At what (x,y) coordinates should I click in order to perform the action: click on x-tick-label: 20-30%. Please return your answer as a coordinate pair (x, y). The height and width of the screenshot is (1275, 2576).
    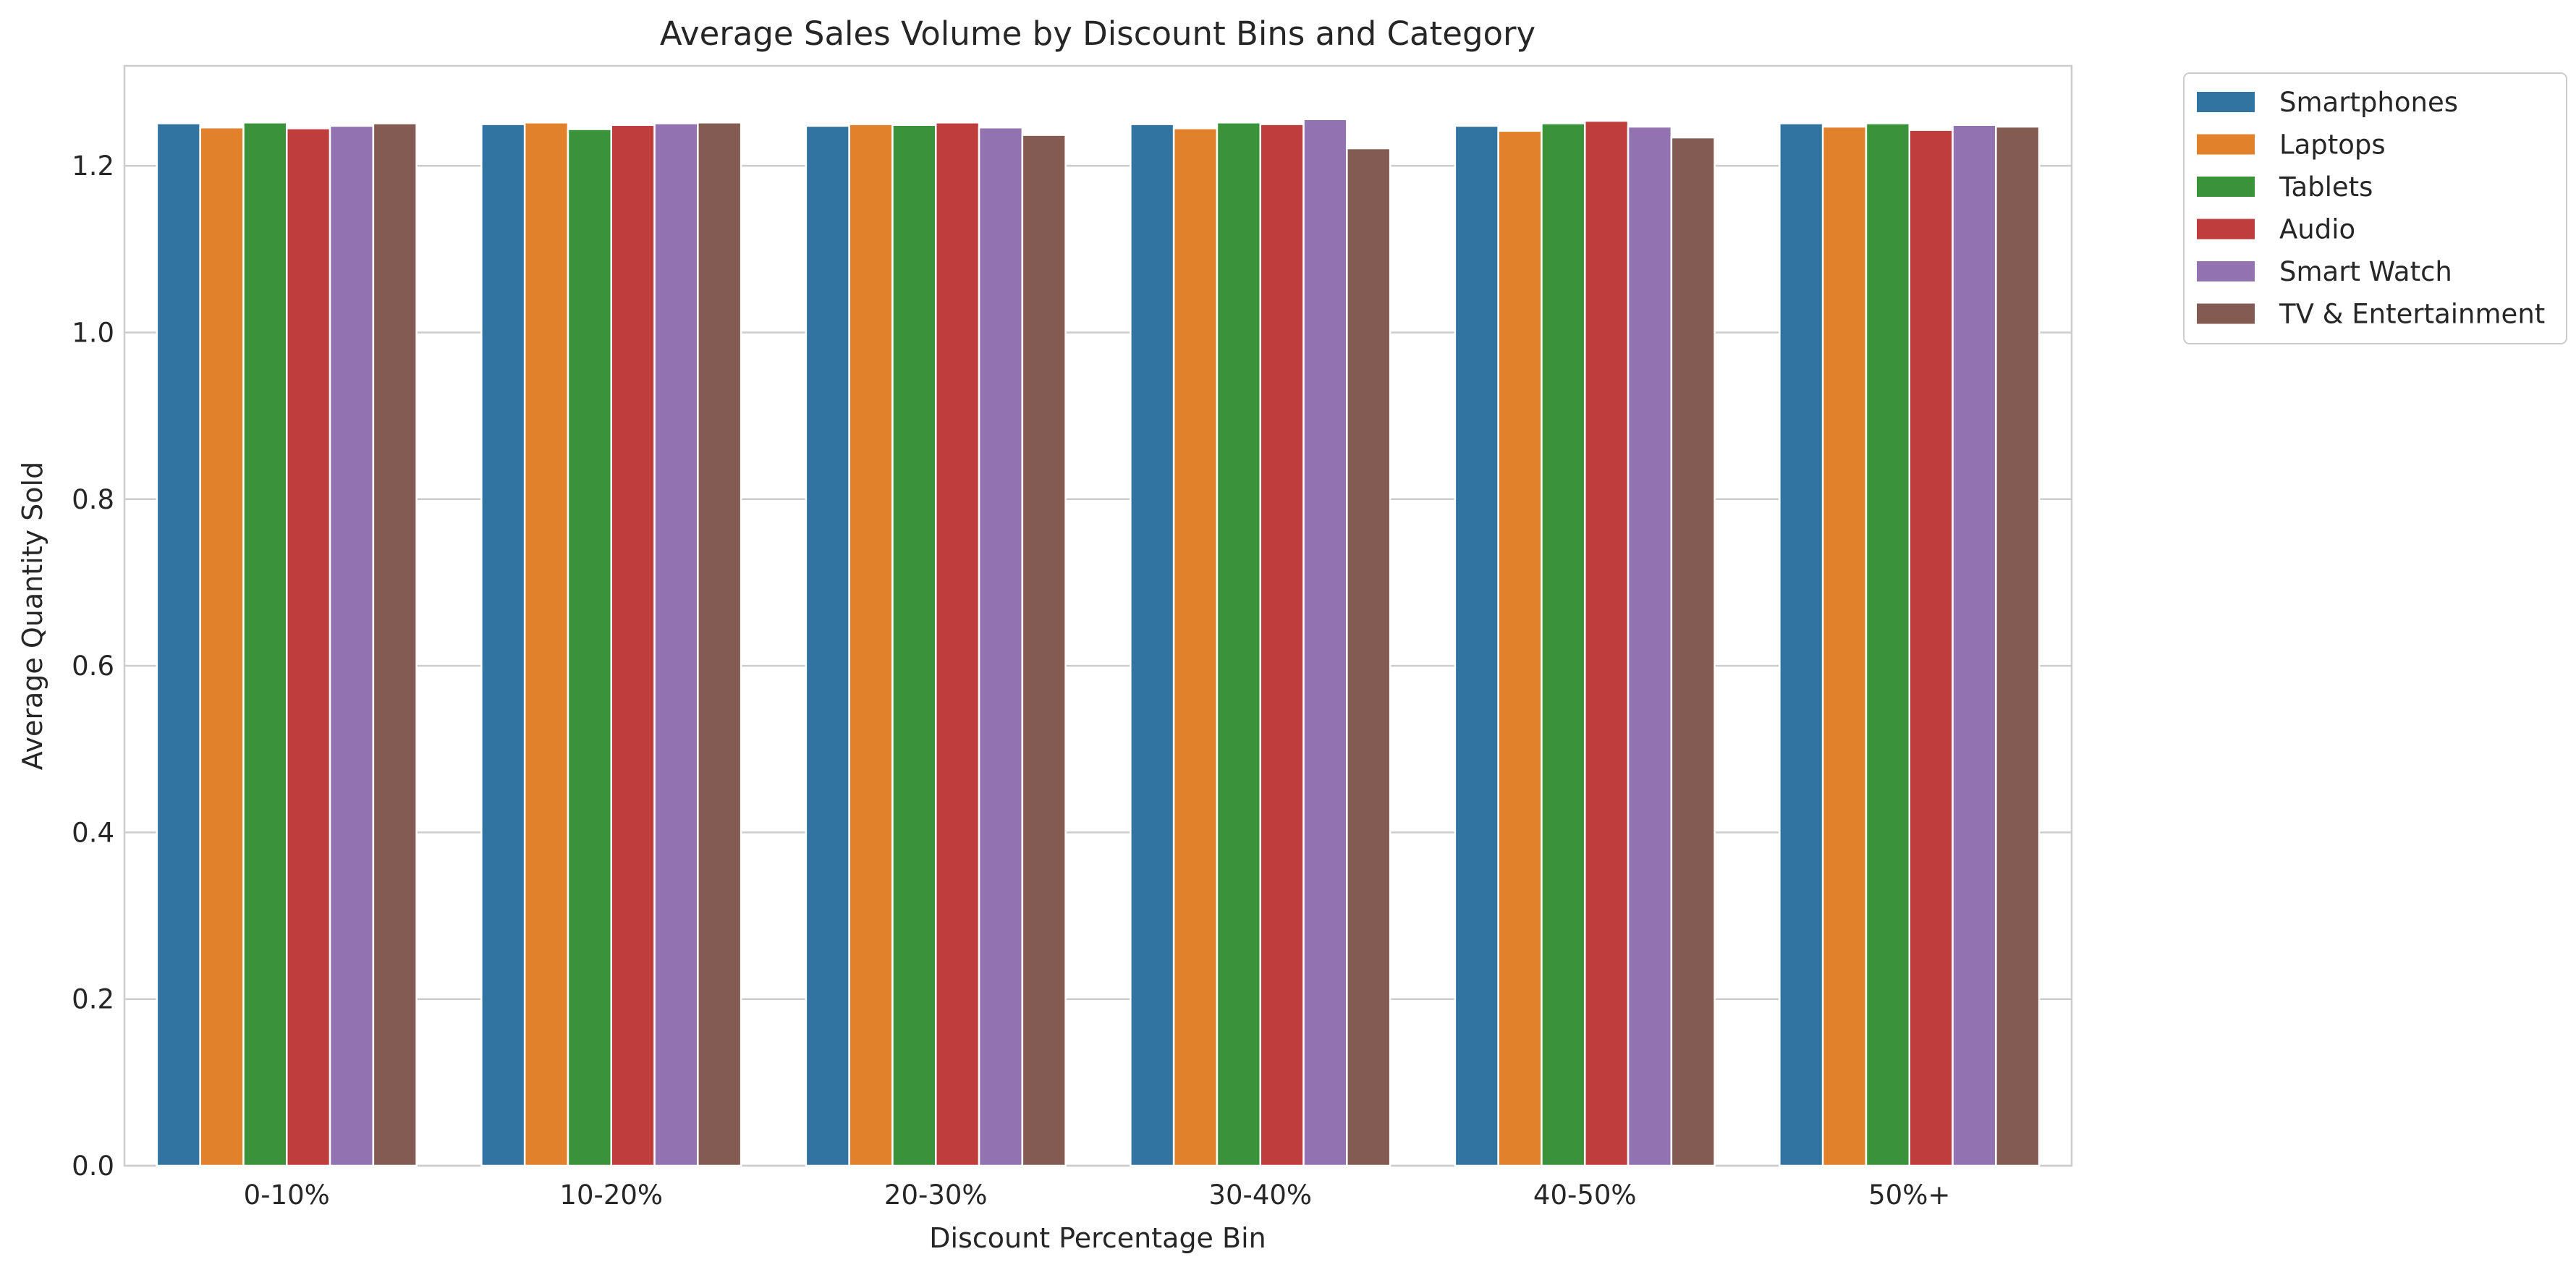
    Looking at the image, I should click on (936, 1195).